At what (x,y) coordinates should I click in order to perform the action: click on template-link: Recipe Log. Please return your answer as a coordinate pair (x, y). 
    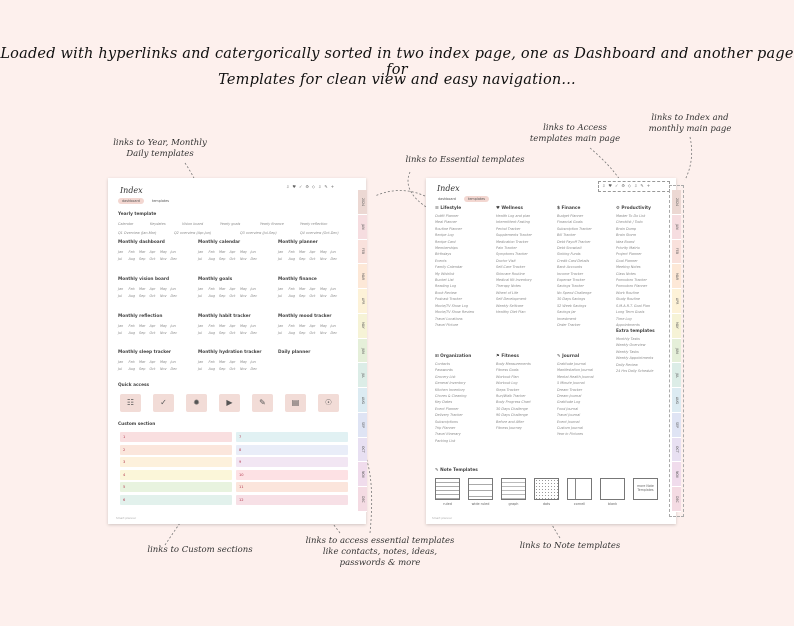
    Looking at the image, I should click on (444, 235).